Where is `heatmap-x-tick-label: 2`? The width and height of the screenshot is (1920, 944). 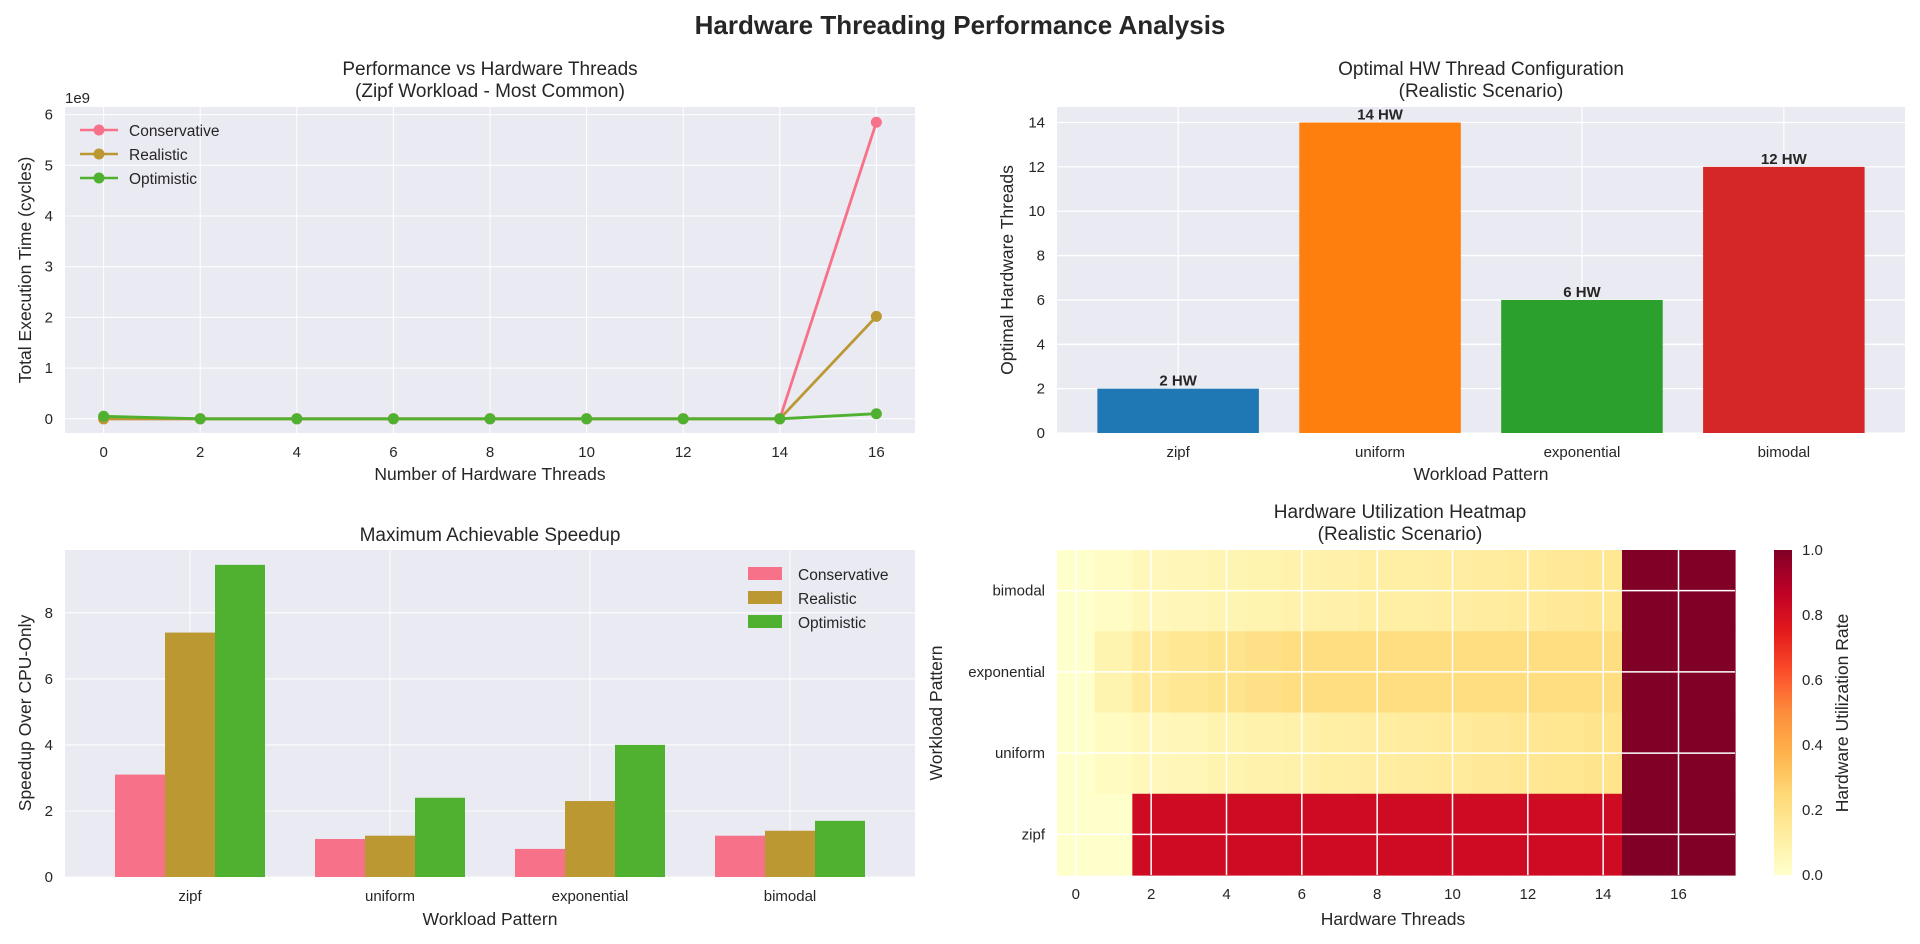 heatmap-x-tick-label: 2 is located at coordinates (1151, 894).